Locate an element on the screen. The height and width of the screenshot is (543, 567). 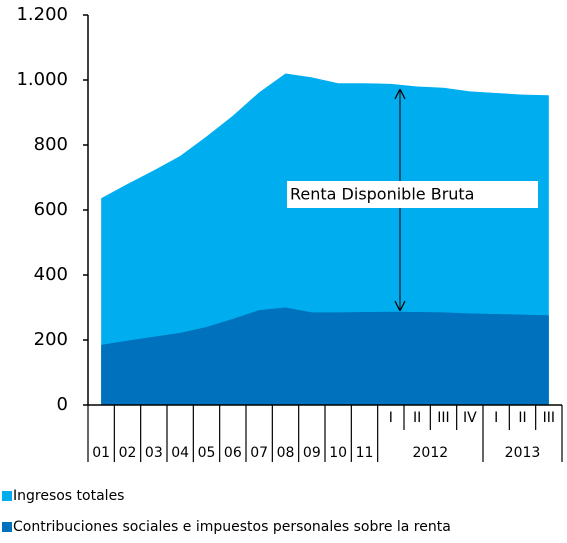
x-tick-label: 06 is located at coordinates (233, 453).